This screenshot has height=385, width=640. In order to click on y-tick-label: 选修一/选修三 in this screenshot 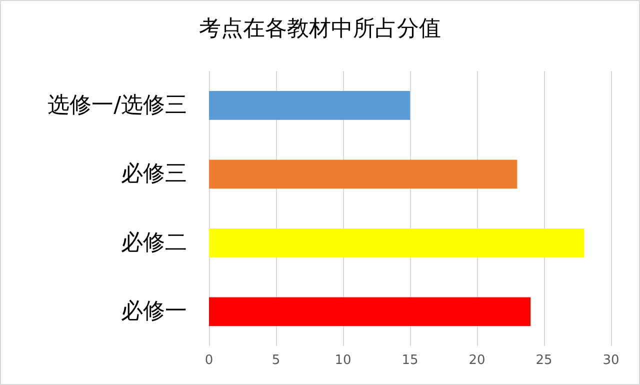, I will do `click(117, 105)`.